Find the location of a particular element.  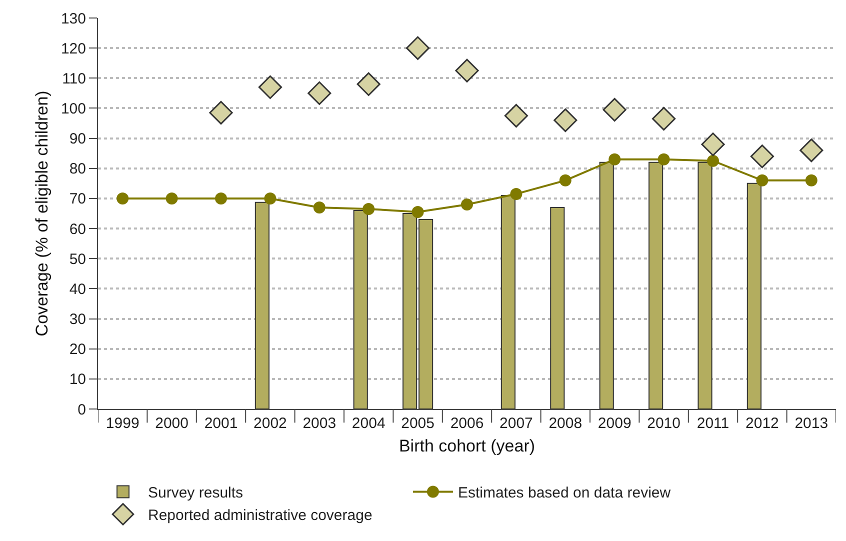

y-tick-label: 20 is located at coordinates (77, 349).